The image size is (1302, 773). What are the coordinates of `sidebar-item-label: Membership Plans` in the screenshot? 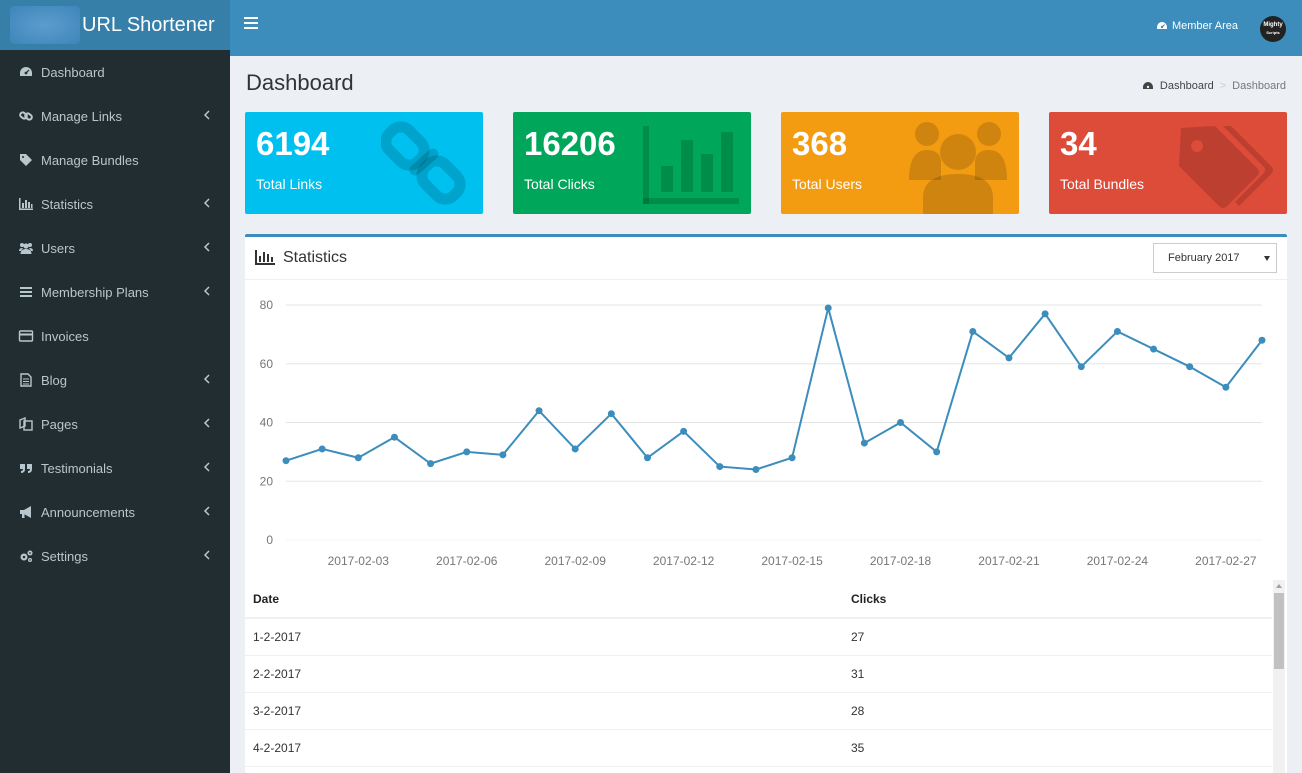 It's located at (95, 292).